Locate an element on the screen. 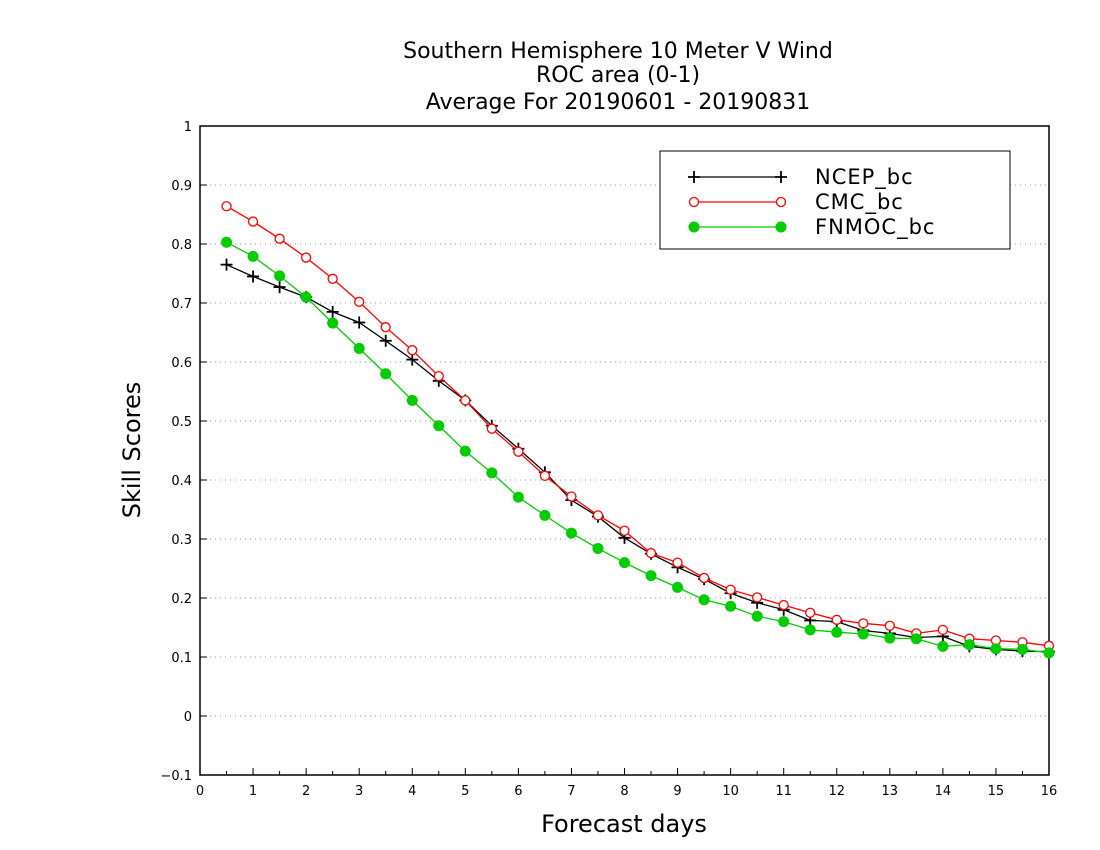 This screenshot has height=850, width=1100. x-tick-label-5: 5 is located at coordinates (465, 791).